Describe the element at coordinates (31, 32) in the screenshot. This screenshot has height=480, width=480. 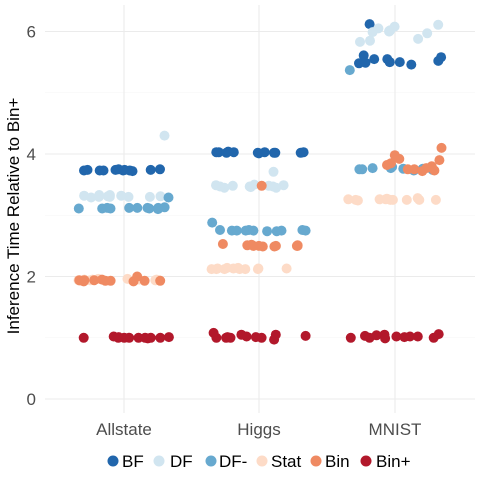
I see `y-tick-label: 6` at that location.